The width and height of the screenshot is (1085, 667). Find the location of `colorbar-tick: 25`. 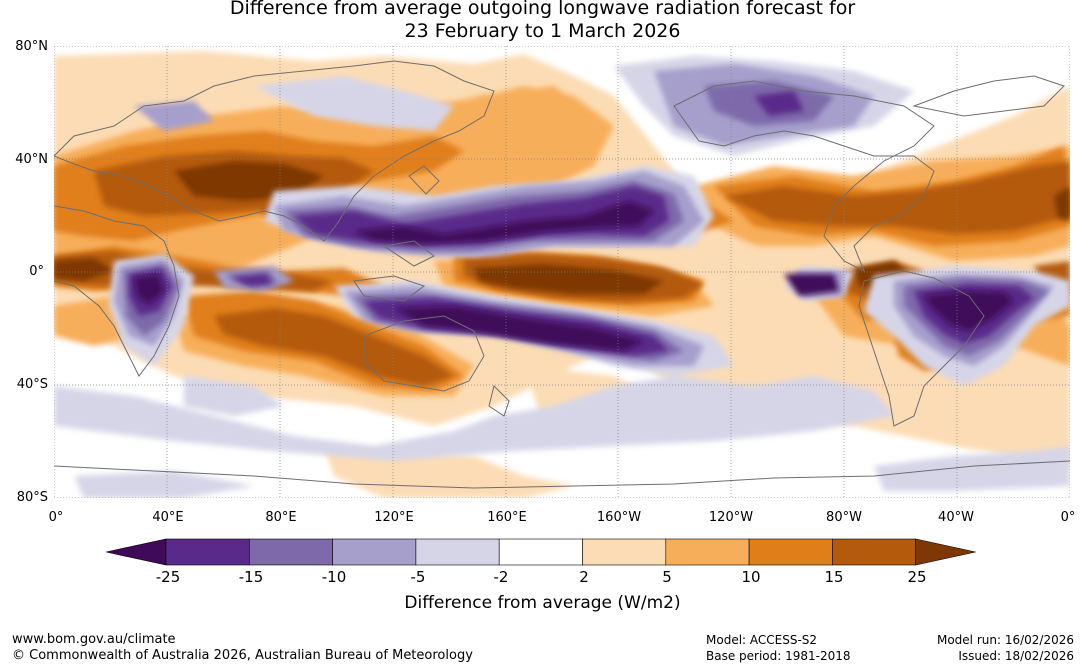

colorbar-tick: 25 is located at coordinates (917, 577).